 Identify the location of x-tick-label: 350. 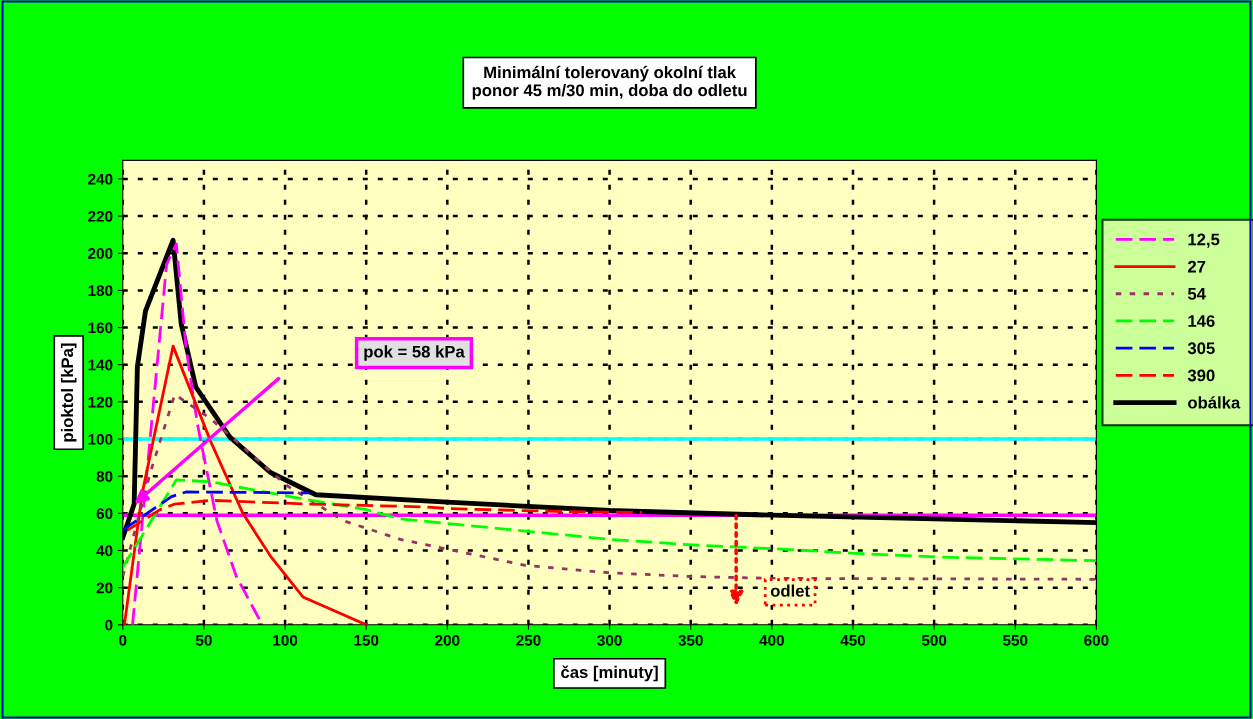
(690, 640).